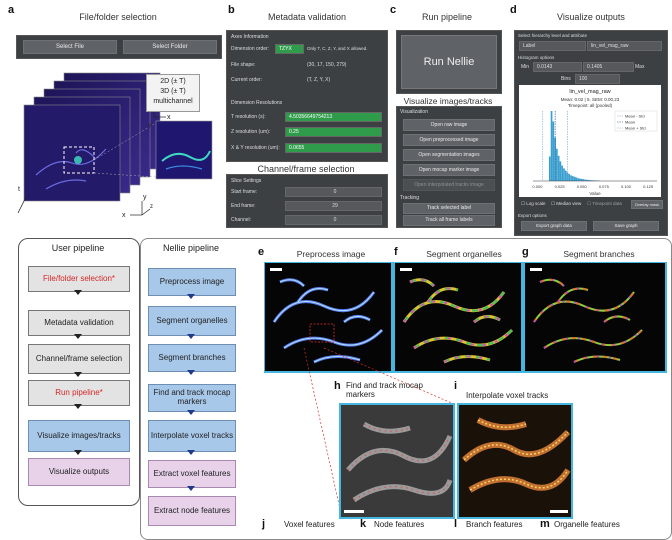 This screenshot has height=540, width=672. I want to click on open-interpolated-button: Open interpolated tracks image, so click(449, 185).